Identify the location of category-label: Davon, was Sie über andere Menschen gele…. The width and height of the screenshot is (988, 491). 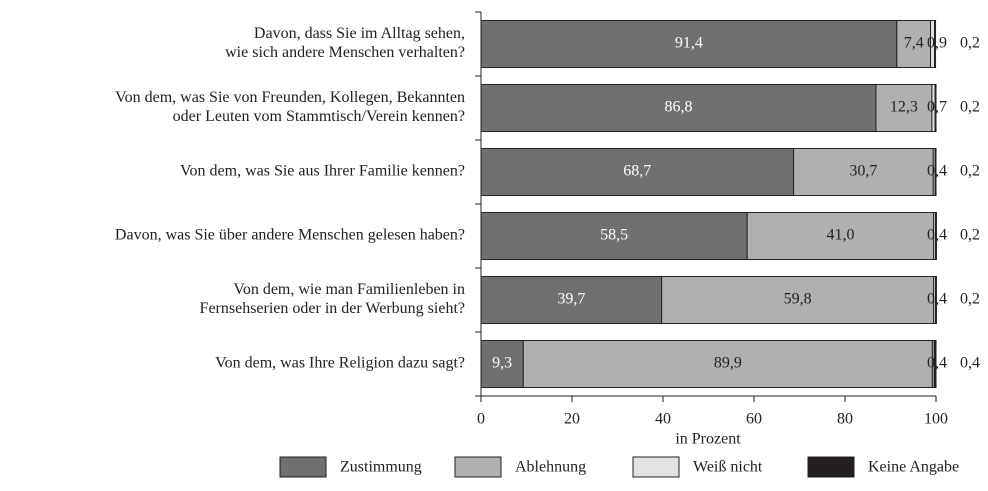
(290, 235).